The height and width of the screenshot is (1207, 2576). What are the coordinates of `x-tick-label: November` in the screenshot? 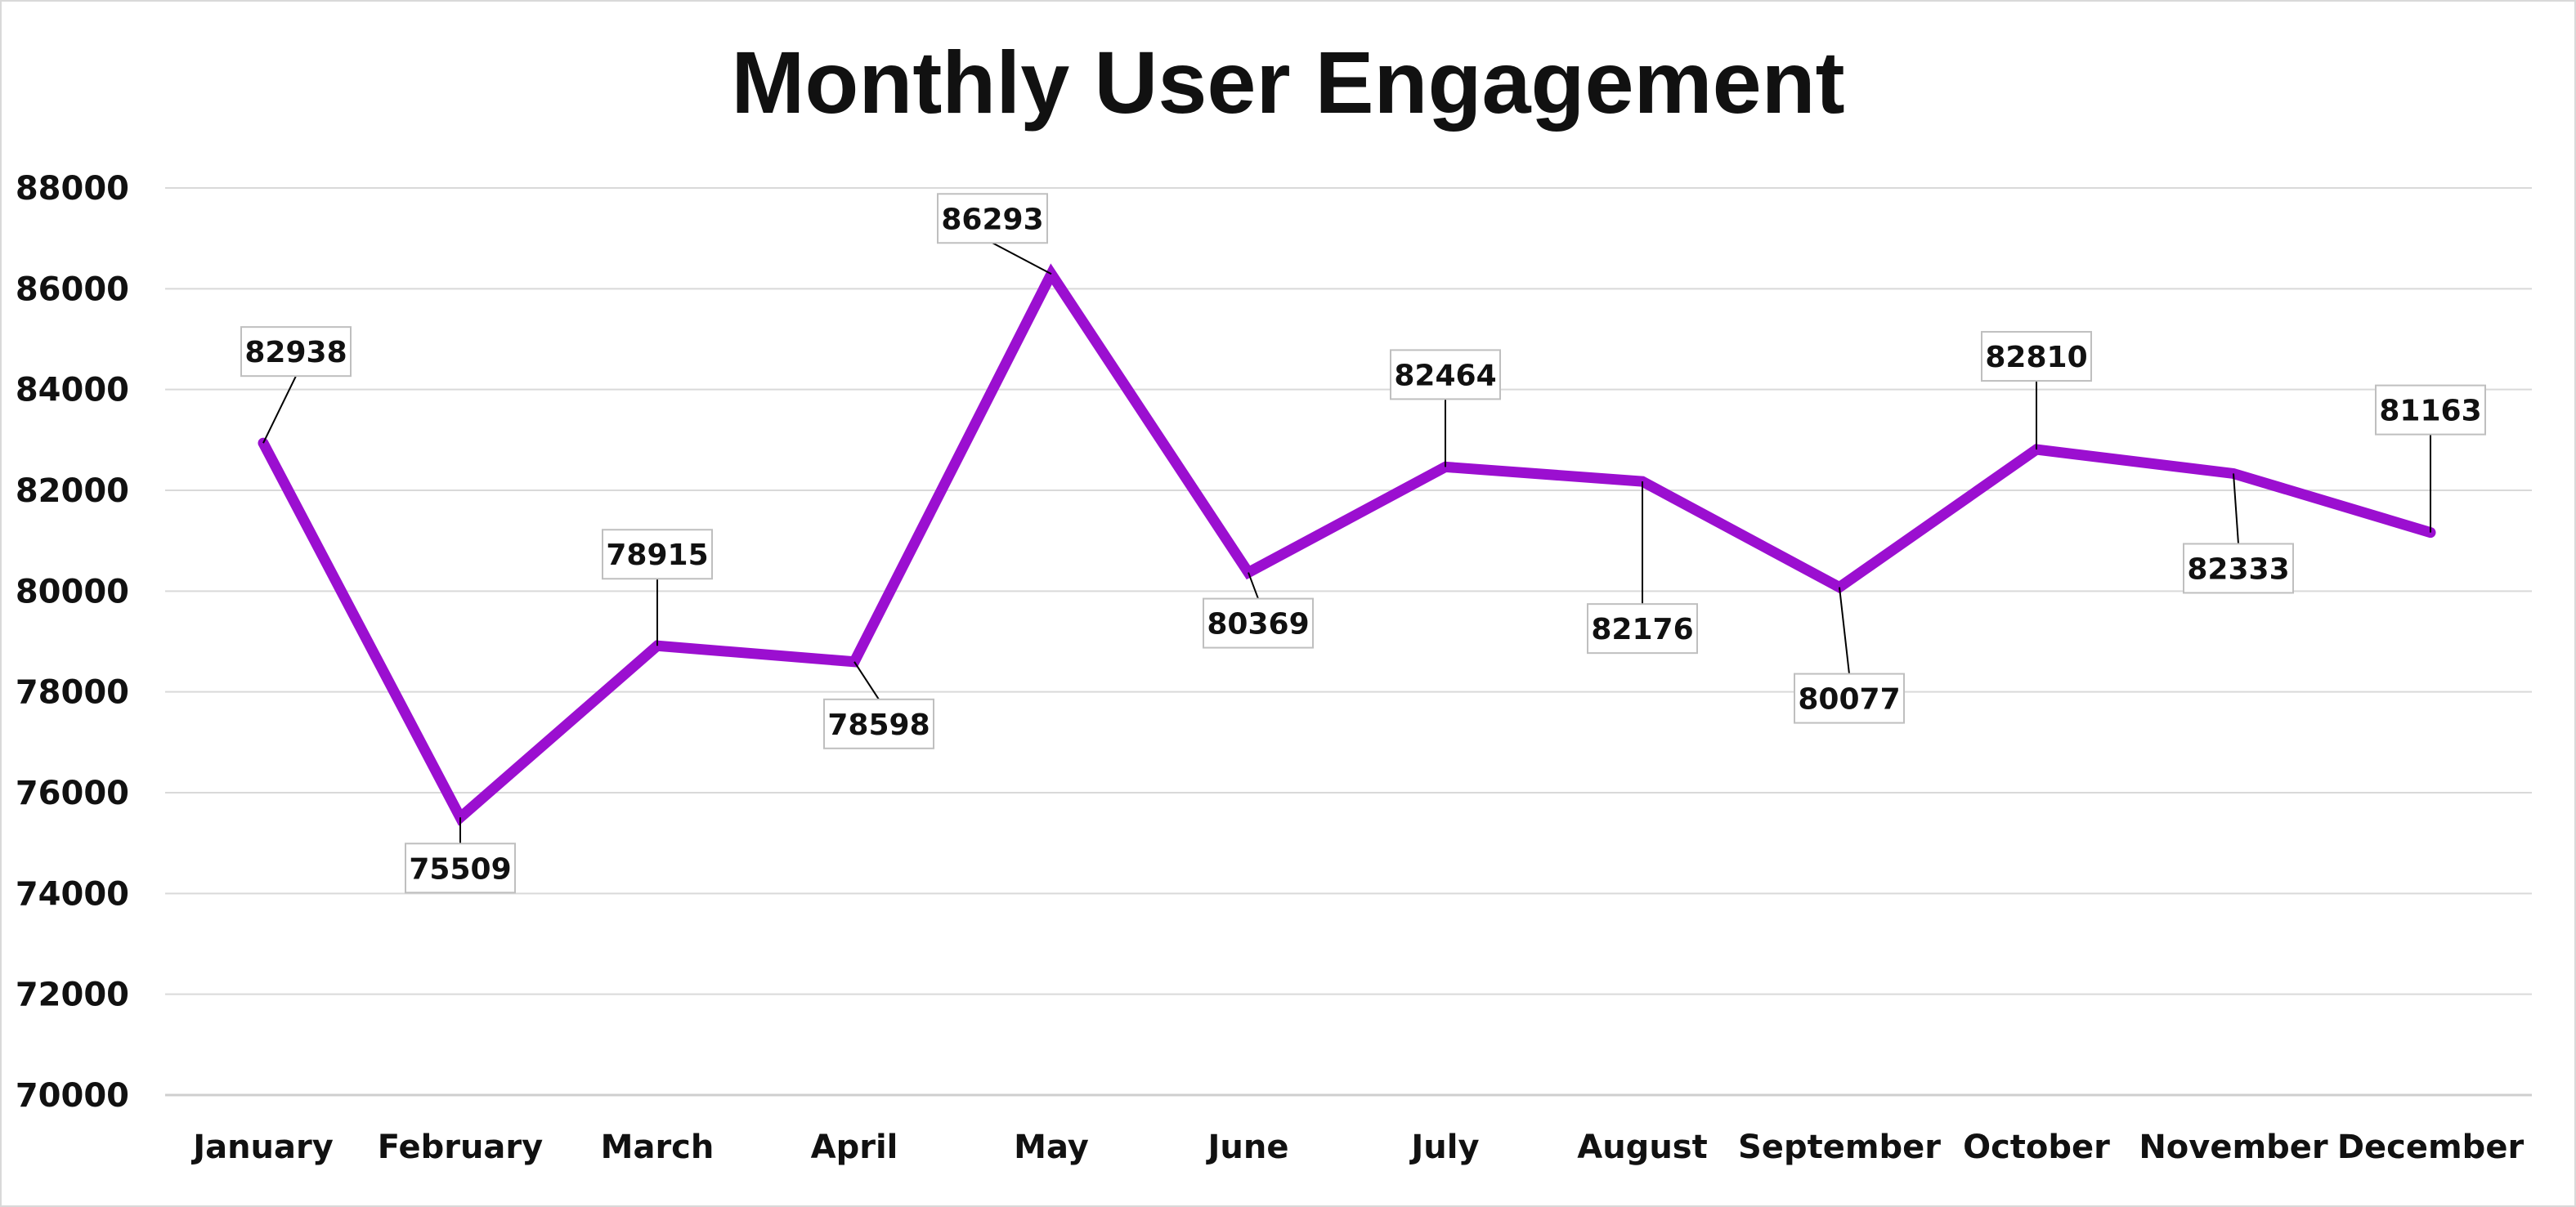 It's located at (2233, 1147).